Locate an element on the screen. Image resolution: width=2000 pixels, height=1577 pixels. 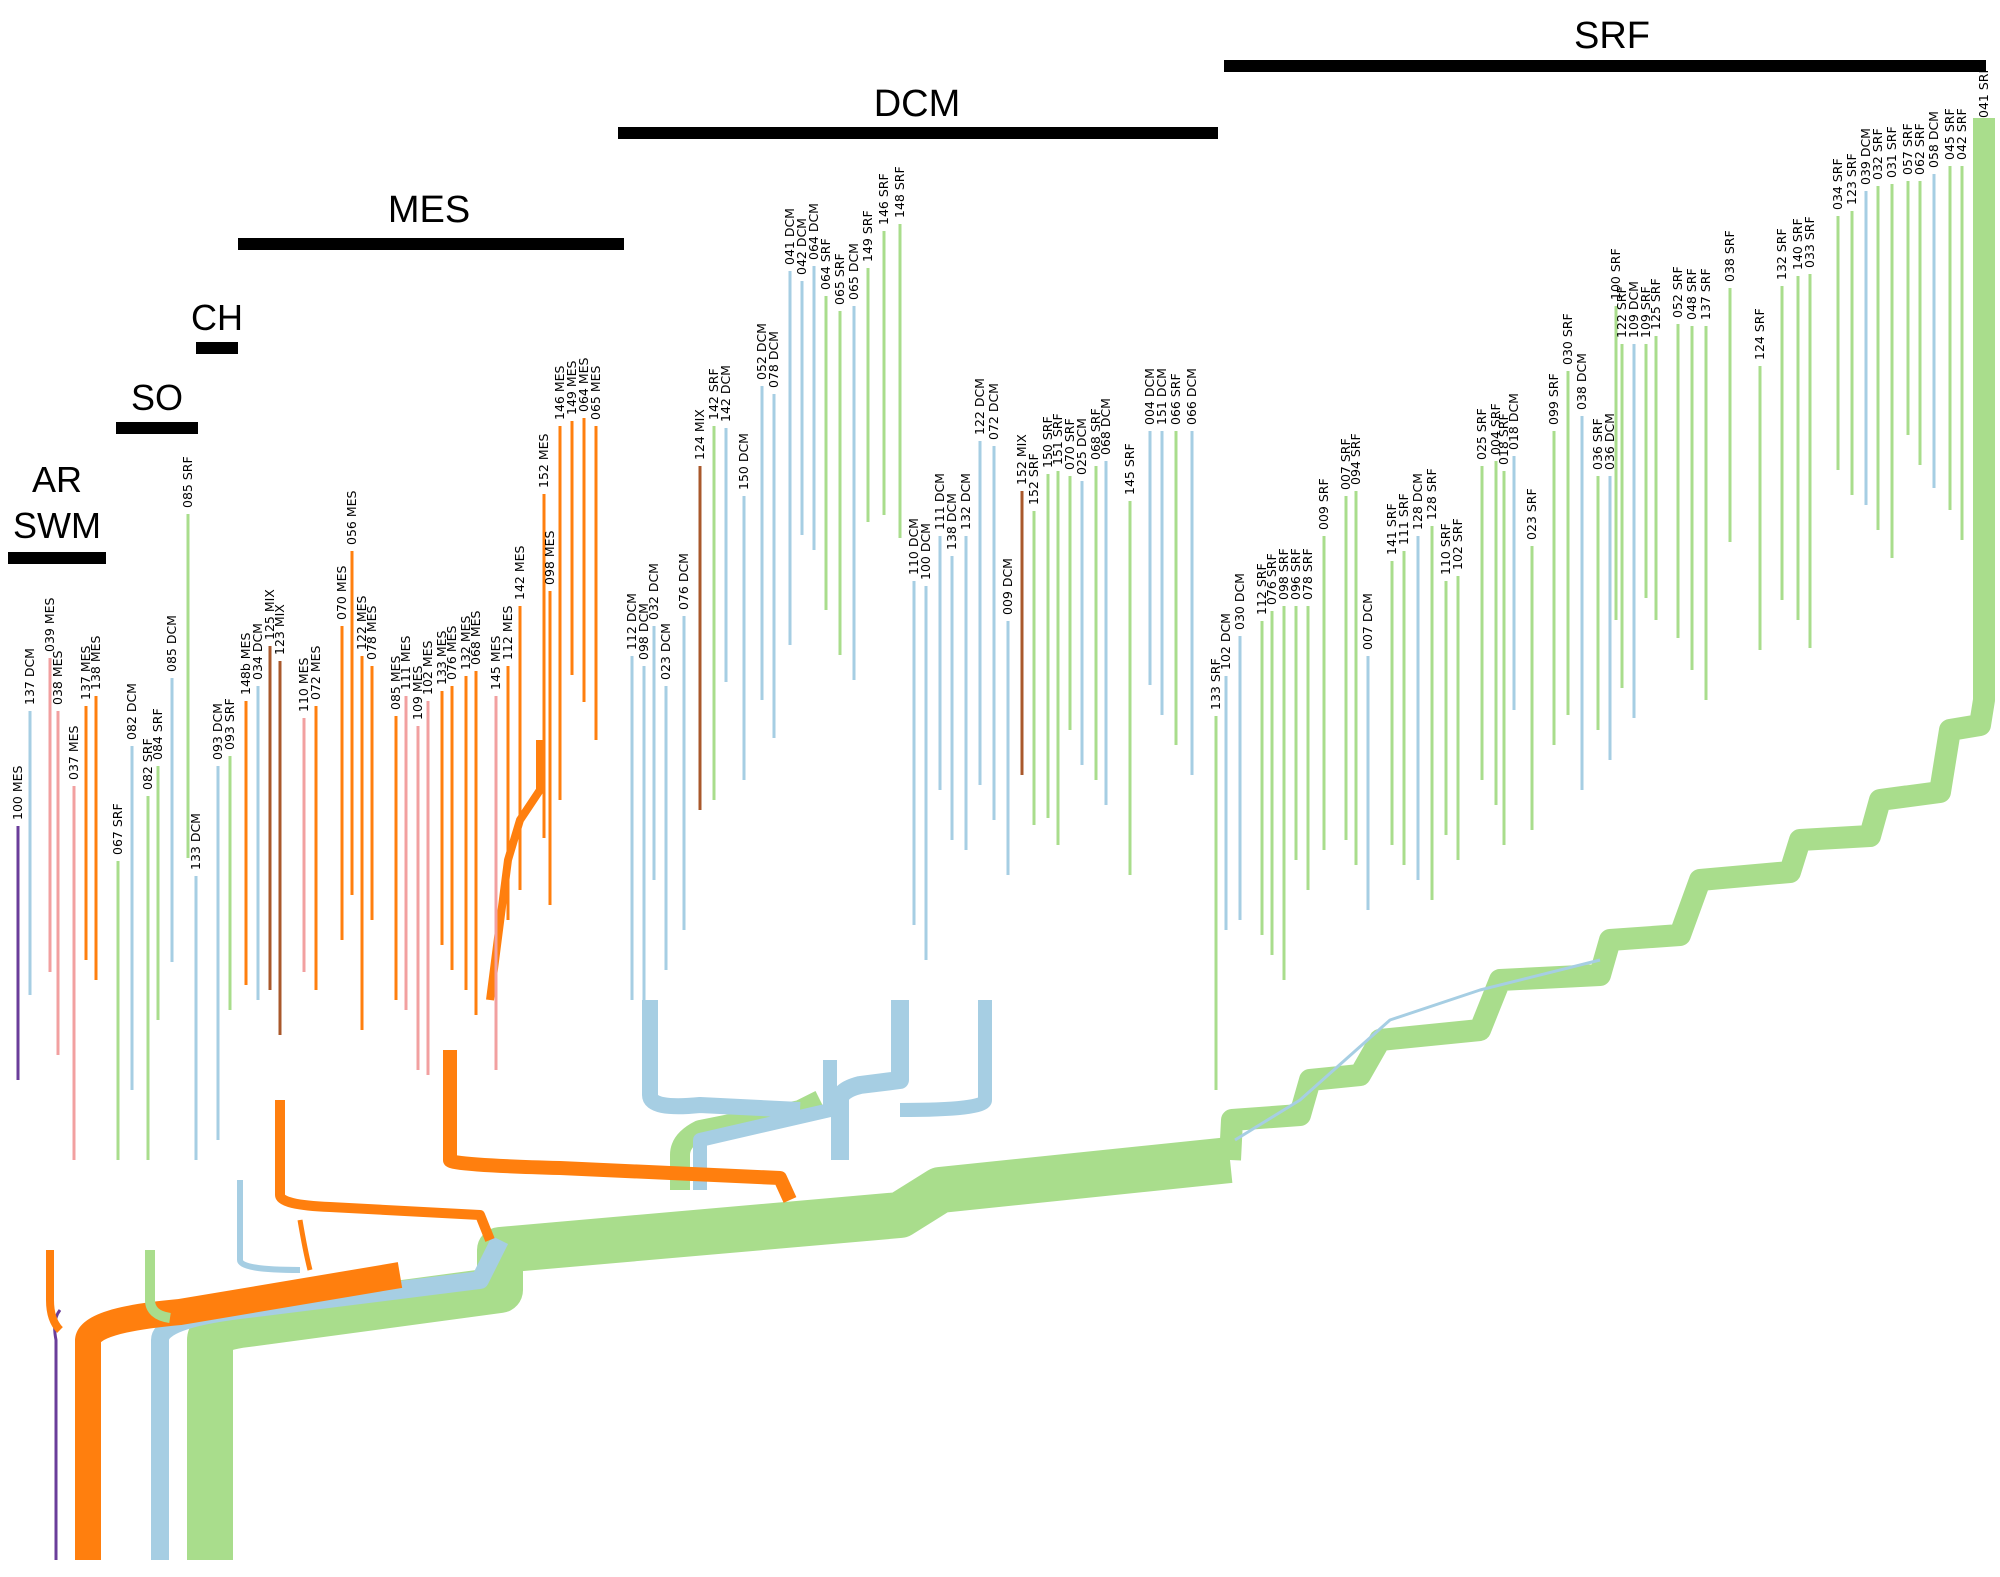
leaf-label: 041 DCM is located at coordinates (789, 236).